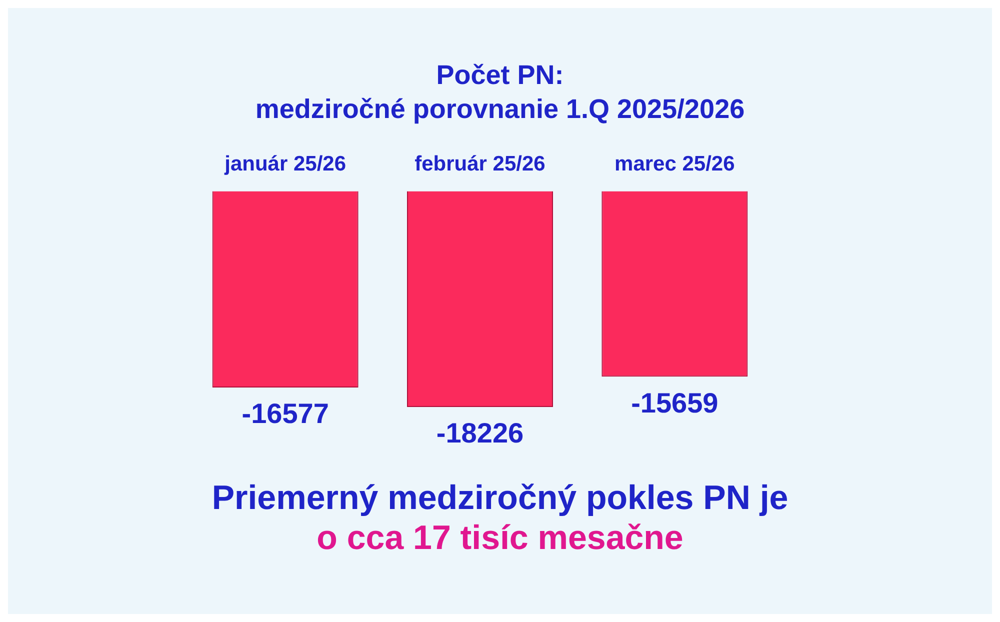  What do you see at coordinates (674, 402) in the screenshot?
I see `data-label: -15659` at bounding box center [674, 402].